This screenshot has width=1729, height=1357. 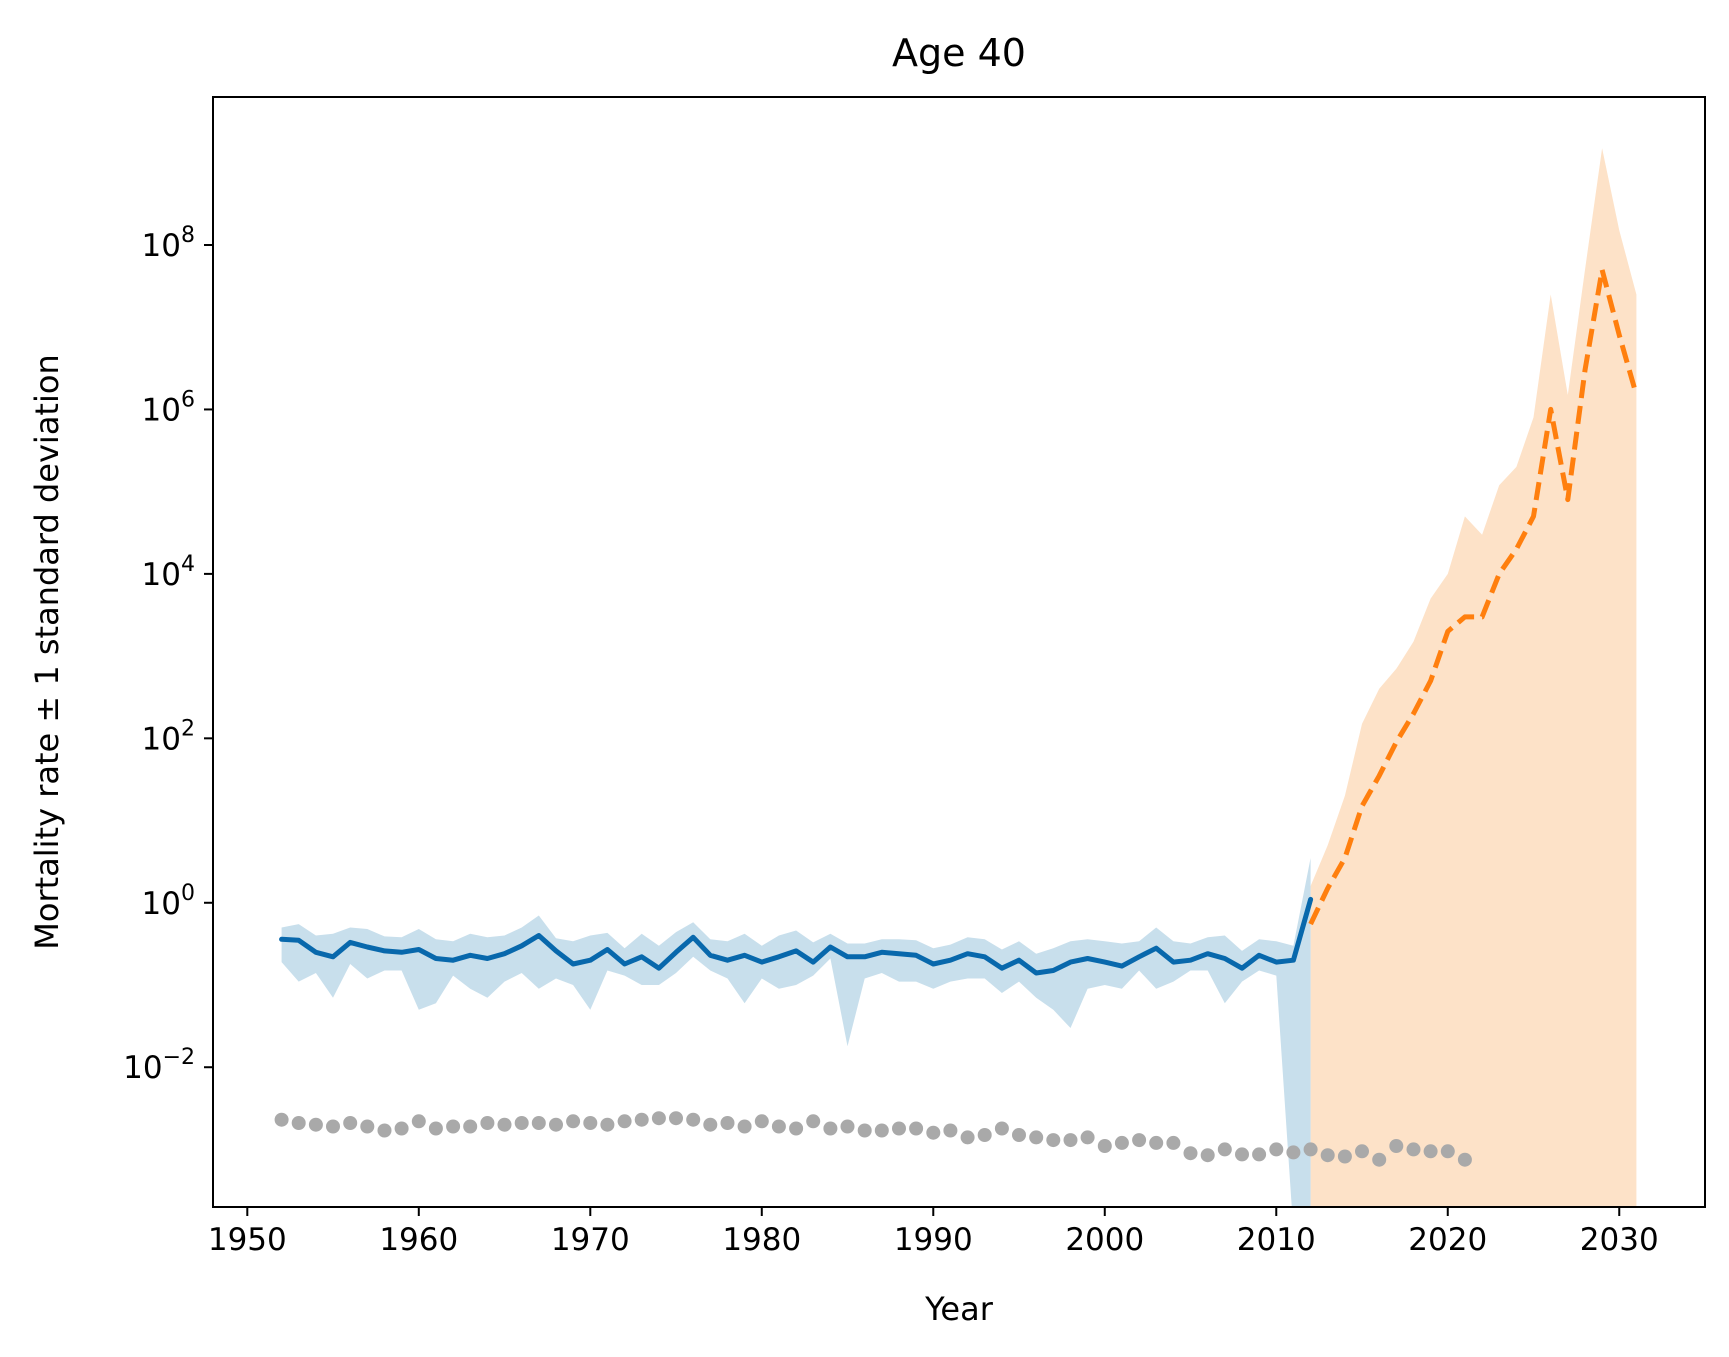 What do you see at coordinates (168, 736) in the screenshot?
I see `y-tick-label: 10²` at bounding box center [168, 736].